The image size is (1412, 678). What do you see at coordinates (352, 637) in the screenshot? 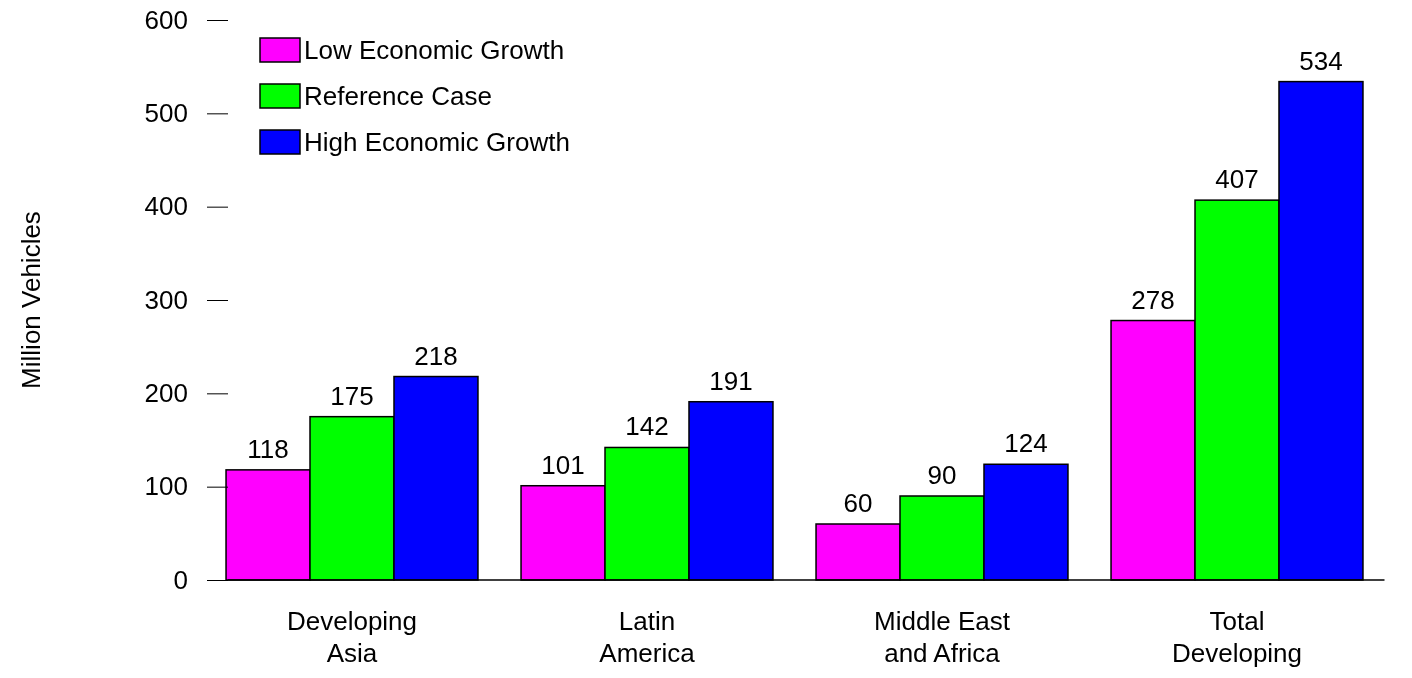
I see `x-tick-label: Developing Asia` at bounding box center [352, 637].